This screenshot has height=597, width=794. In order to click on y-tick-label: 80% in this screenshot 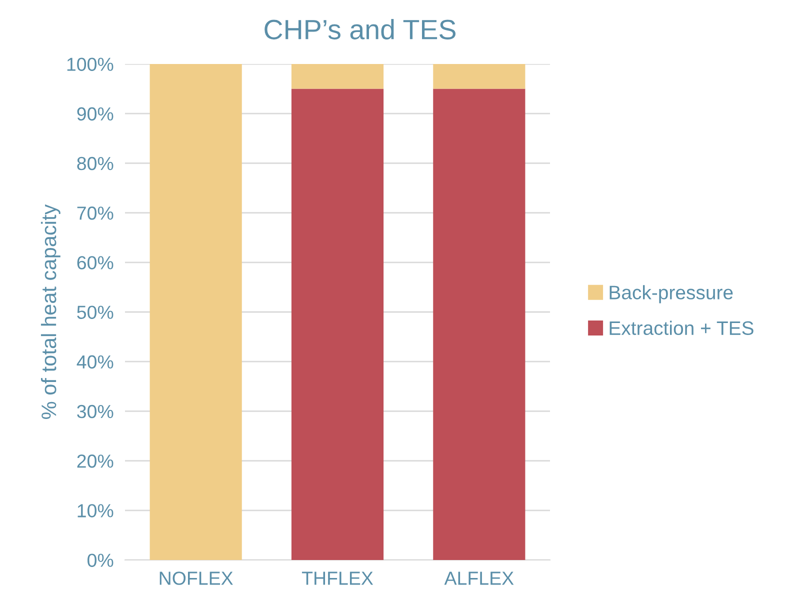, I will do `click(95, 163)`.